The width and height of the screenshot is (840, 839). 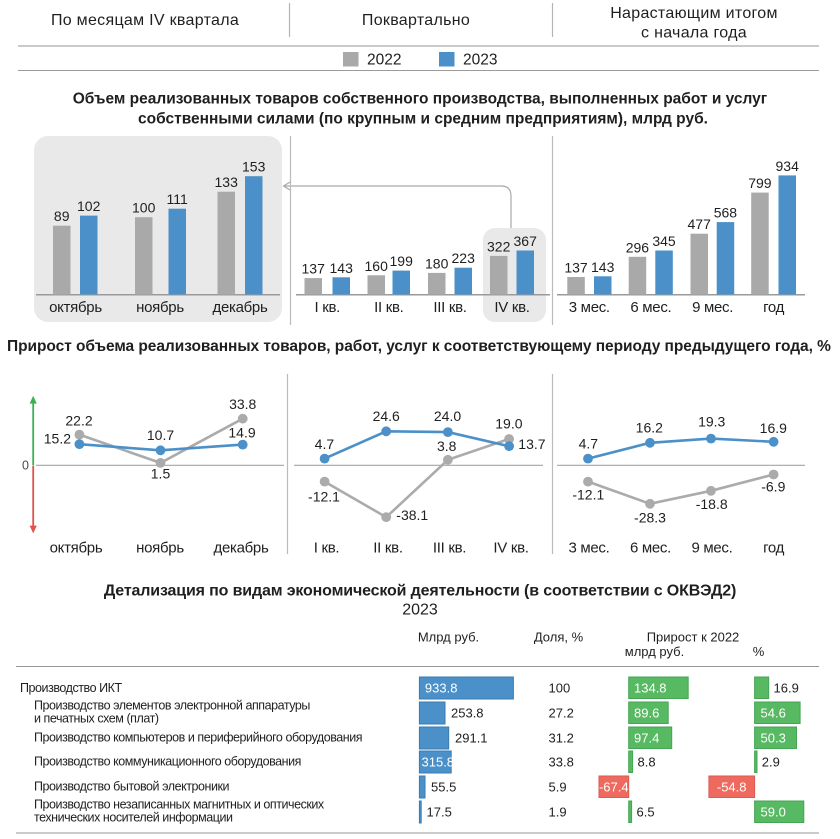 I want to click on svg-text: 102, so click(x=89, y=206).